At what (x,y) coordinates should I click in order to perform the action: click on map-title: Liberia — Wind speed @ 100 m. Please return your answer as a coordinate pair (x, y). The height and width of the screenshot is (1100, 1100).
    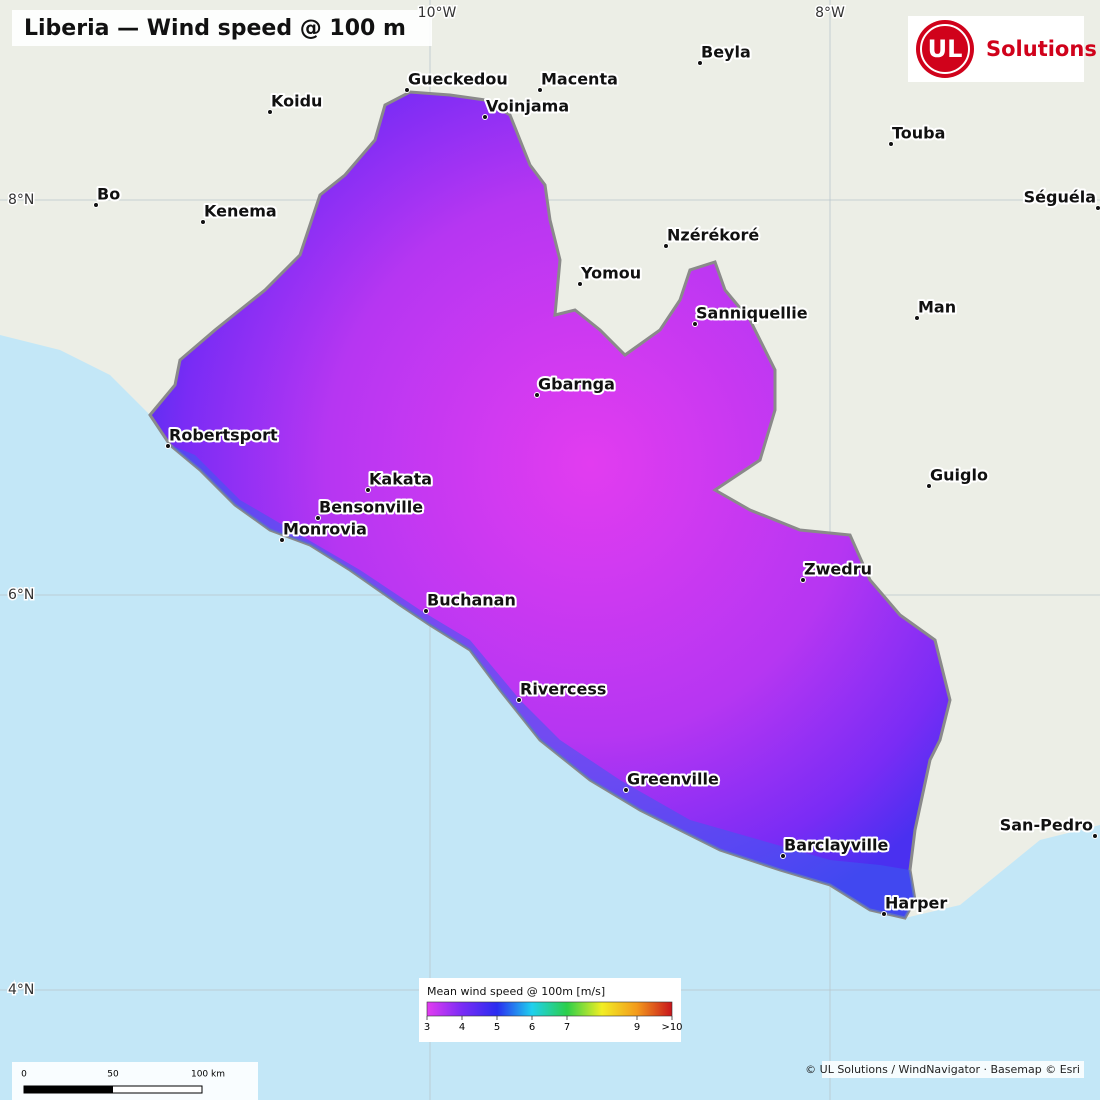
    Looking at the image, I should click on (215, 28).